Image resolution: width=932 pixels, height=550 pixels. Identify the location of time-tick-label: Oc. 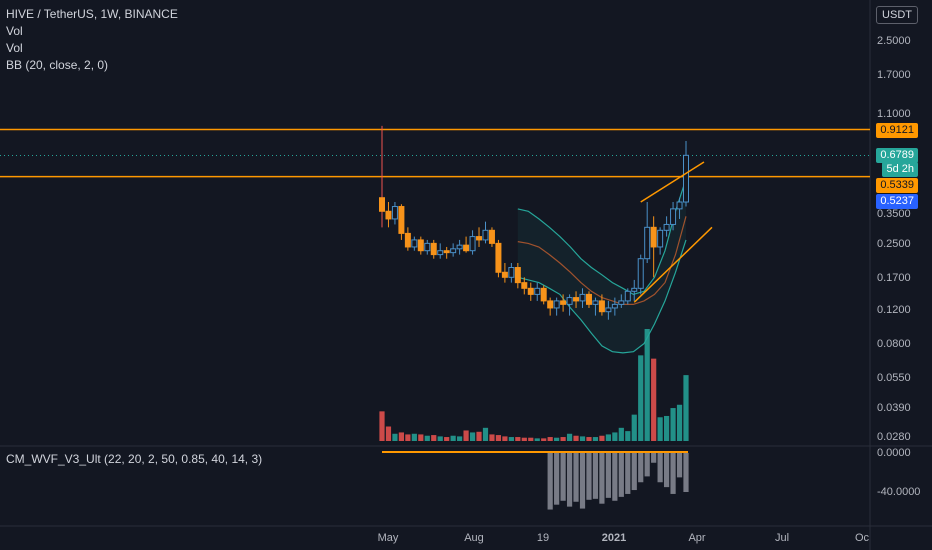
(862, 538).